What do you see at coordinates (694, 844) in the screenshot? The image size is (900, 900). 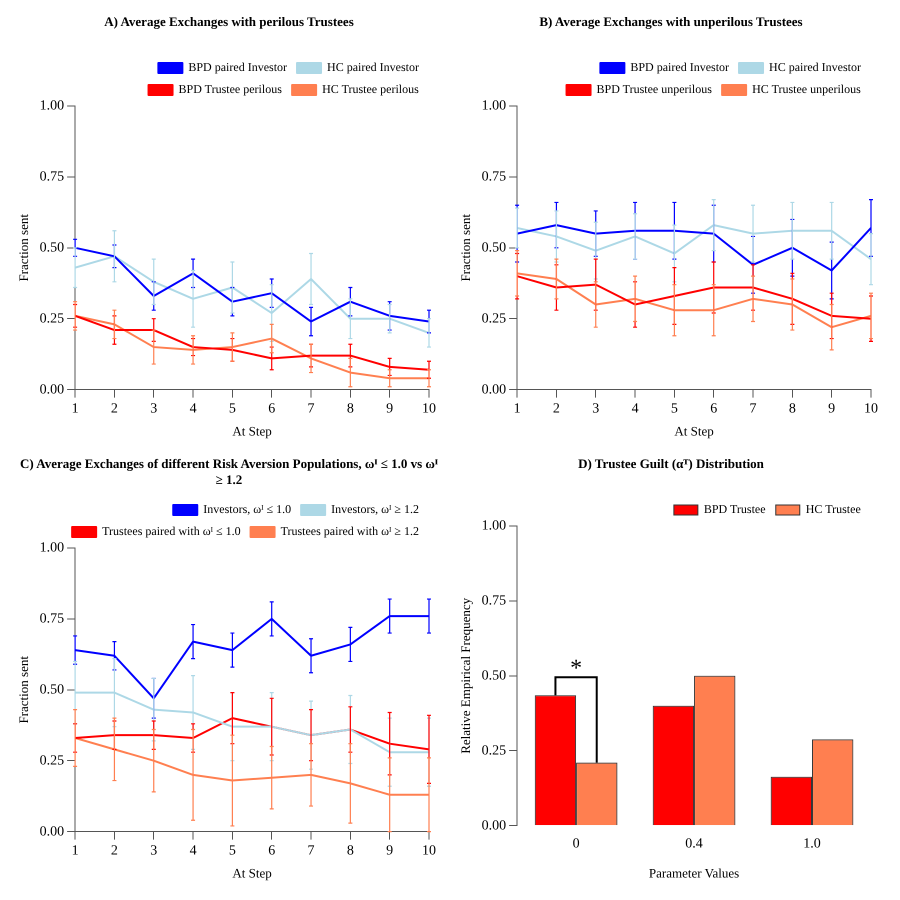 I see `x-tick-label: 0.4` at bounding box center [694, 844].